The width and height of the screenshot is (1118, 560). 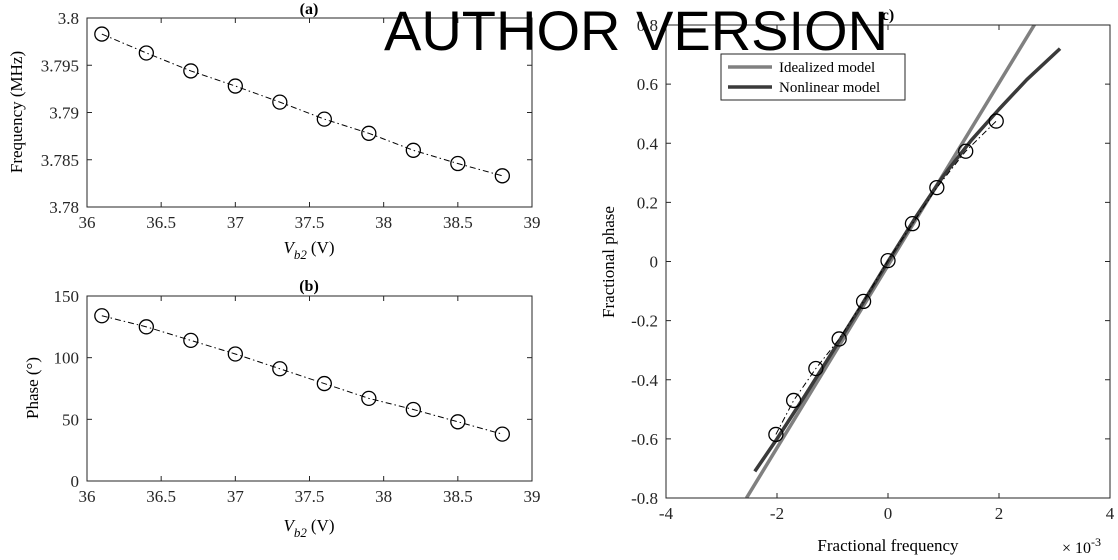 What do you see at coordinates (60, 160) in the screenshot?
I see `panel-a-ytick-label: 3.785` at bounding box center [60, 160].